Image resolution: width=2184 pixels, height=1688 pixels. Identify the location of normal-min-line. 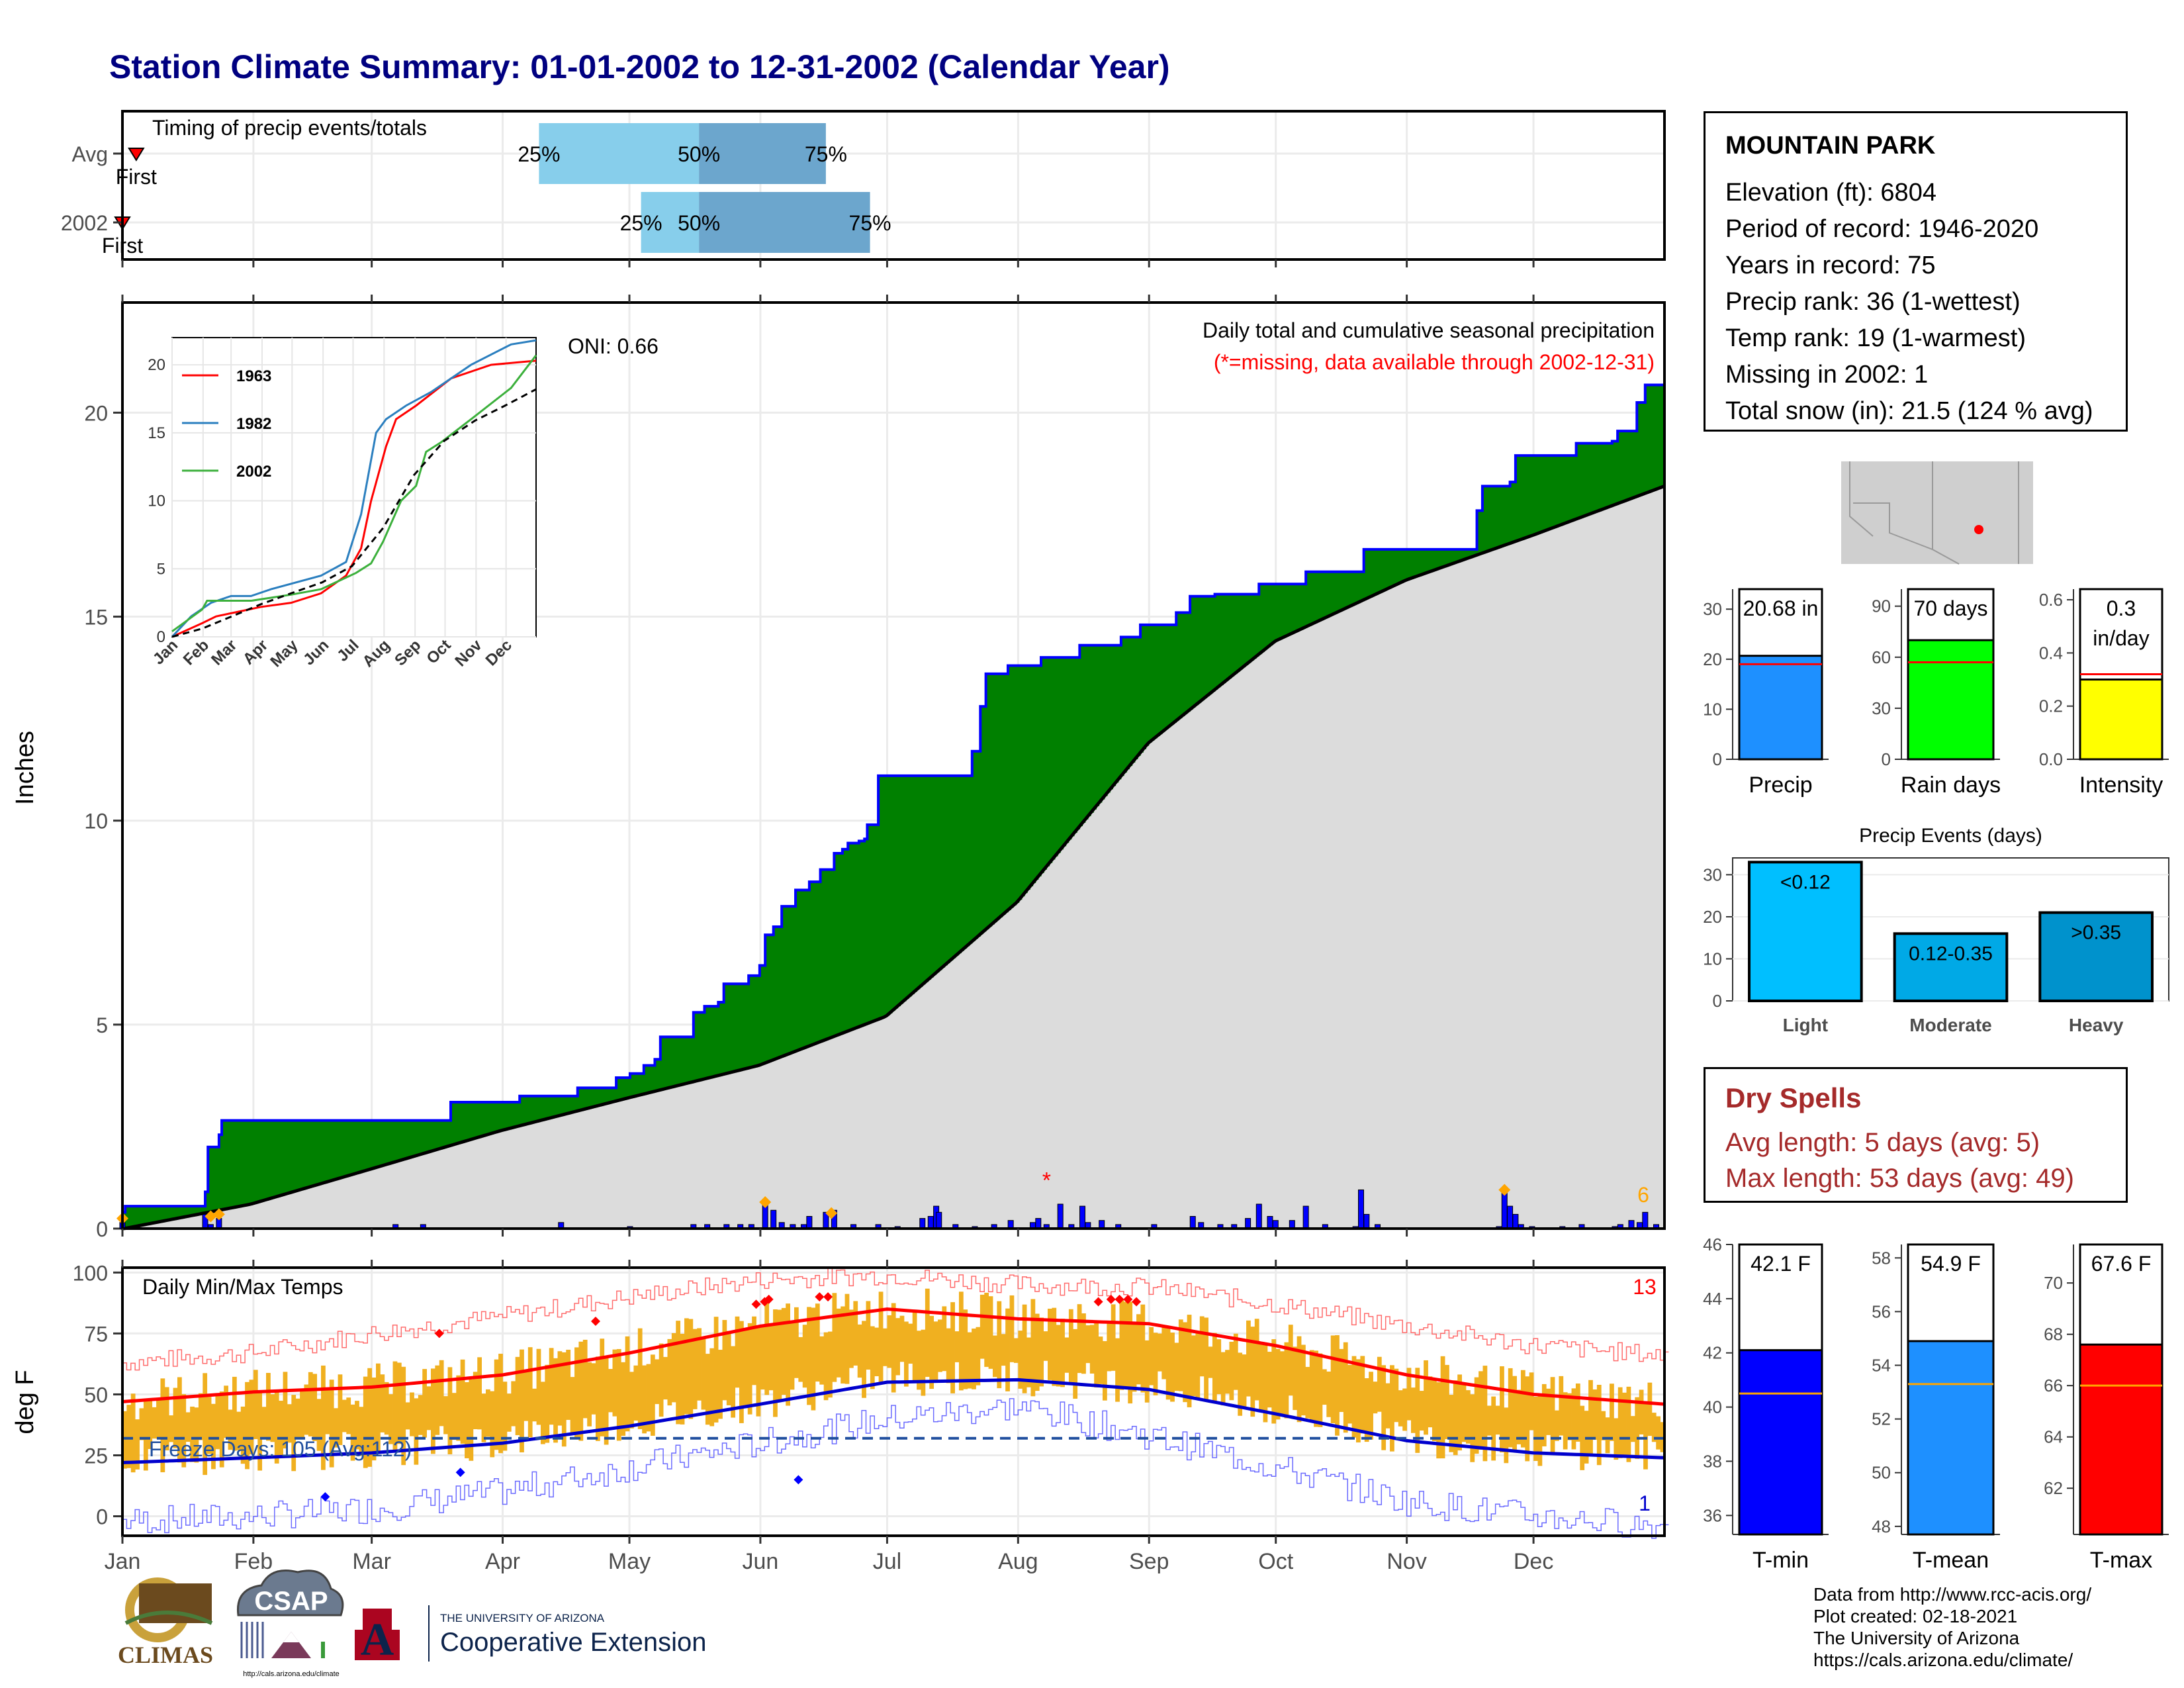
(893, 1421).